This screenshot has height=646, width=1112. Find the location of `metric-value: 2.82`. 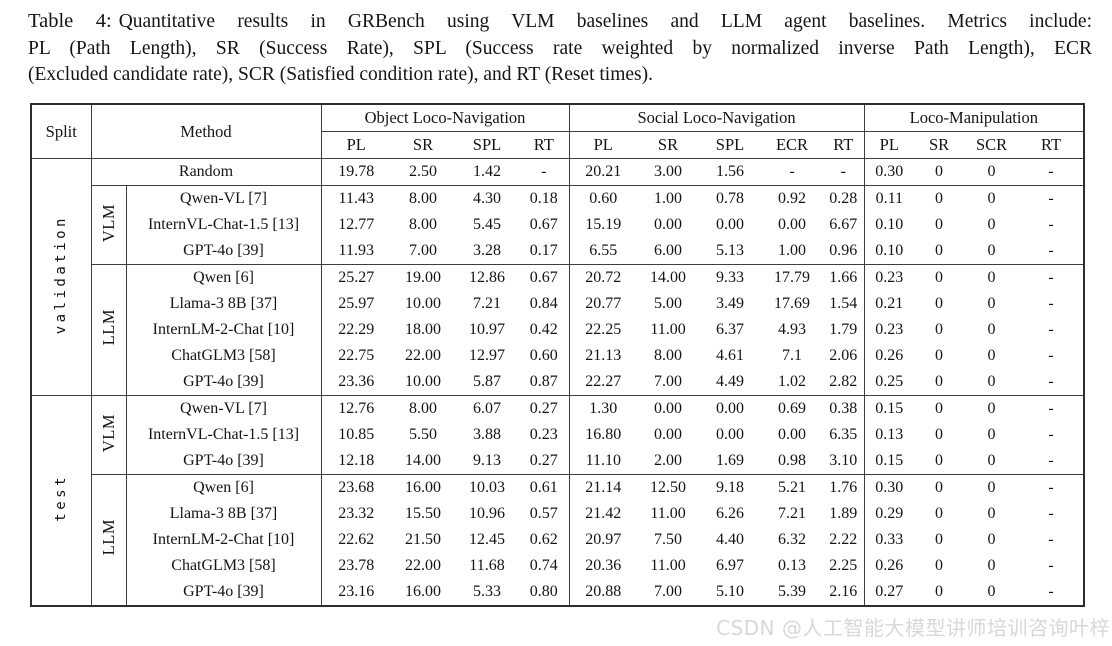

metric-value: 2.82 is located at coordinates (844, 382).